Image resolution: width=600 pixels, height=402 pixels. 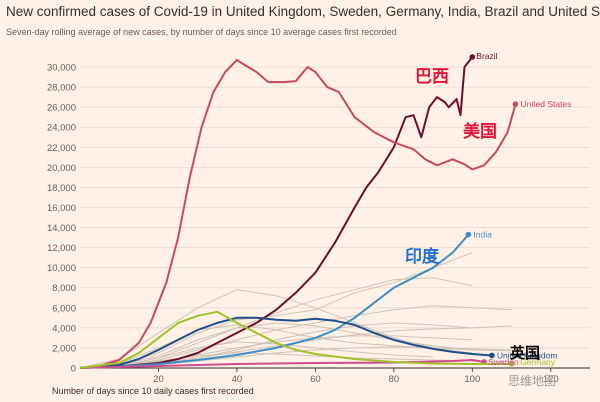 What do you see at coordinates (61, 208) in the screenshot?
I see `y-tick-label: 16,000` at bounding box center [61, 208].